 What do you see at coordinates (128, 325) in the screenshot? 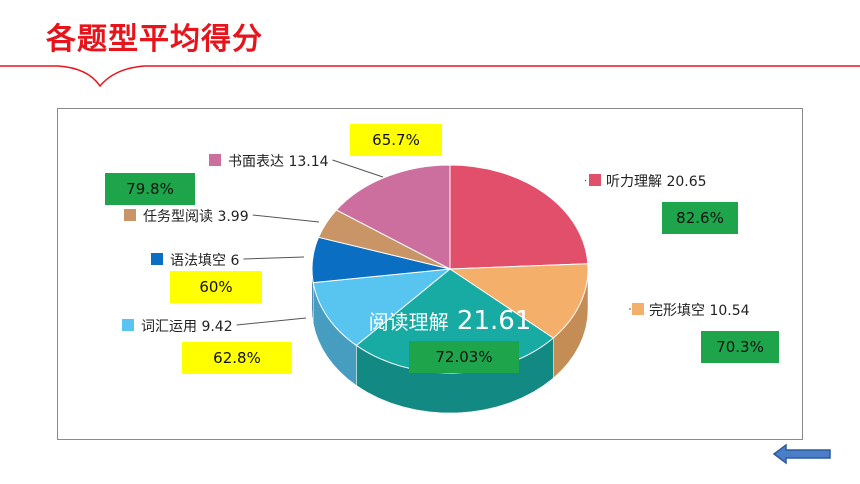
I see `legend-swatch-词汇运用` at bounding box center [128, 325].